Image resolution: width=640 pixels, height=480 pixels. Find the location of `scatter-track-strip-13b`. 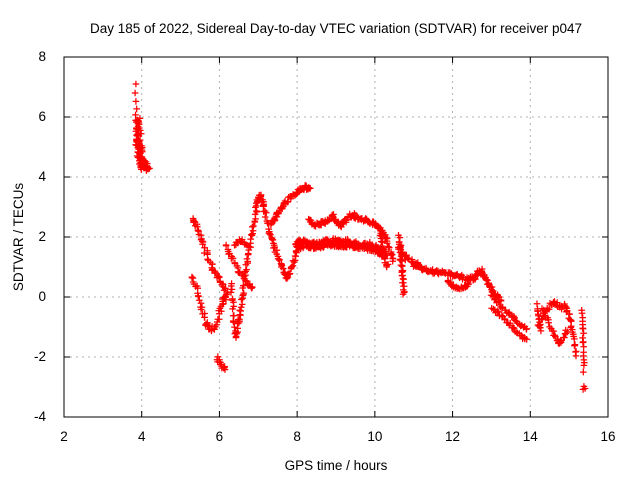

scatter-track-strip-13b is located at coordinates (509, 324).